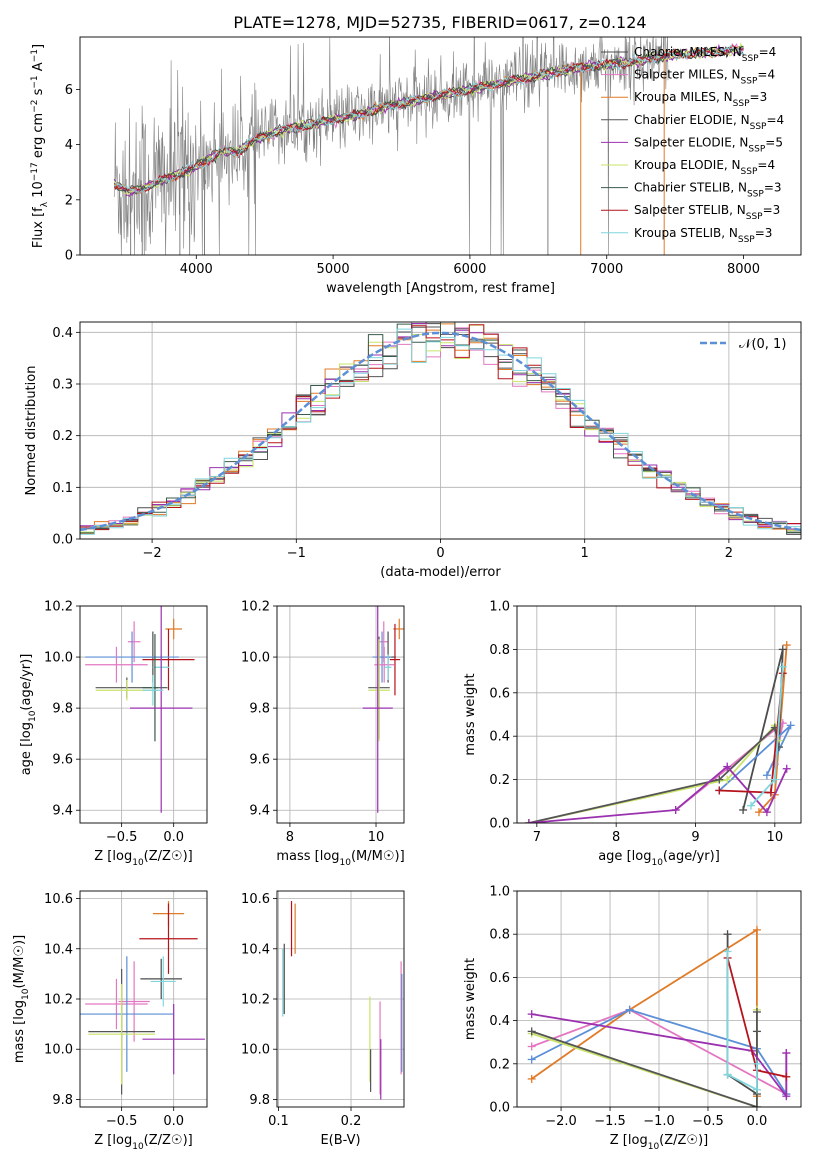 The image size is (819, 1170). Describe the element at coordinates (705, 54) in the screenshot. I see `legend-label: Chabrier MILES, NSSP=4` at that location.